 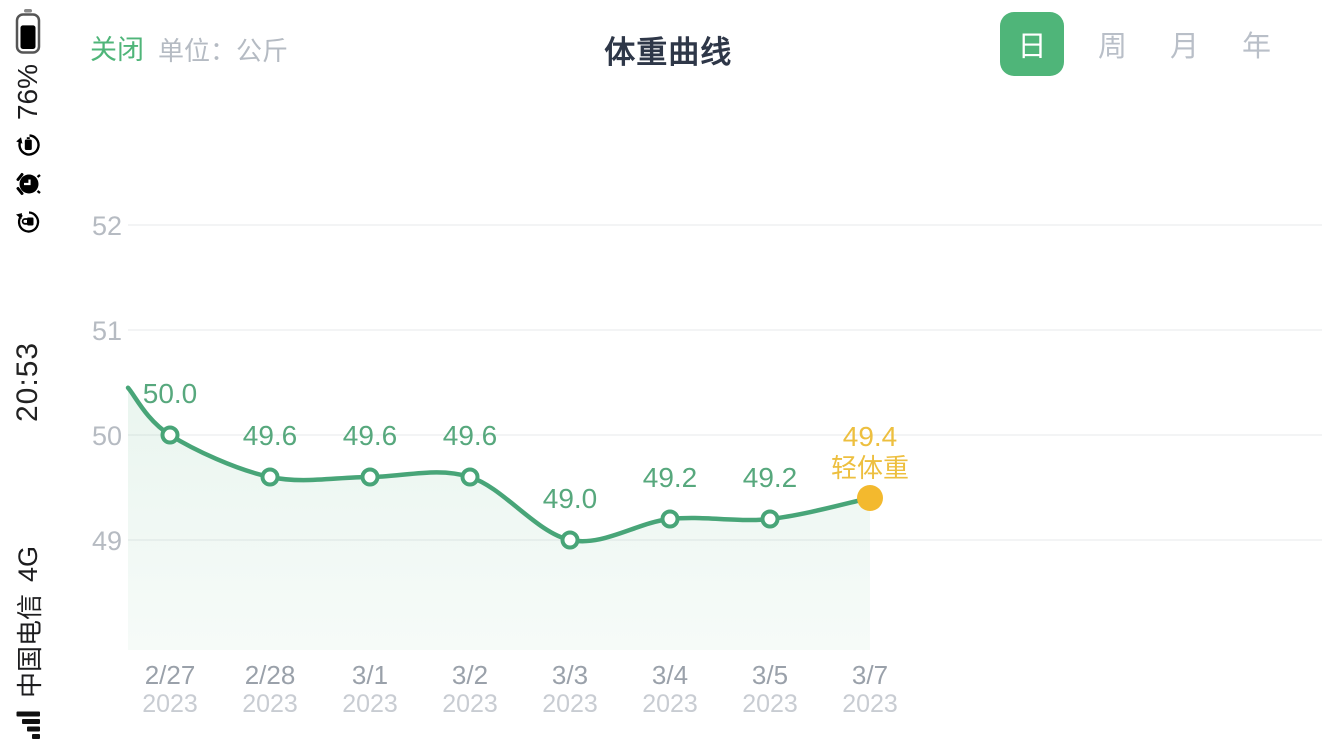 What do you see at coordinates (1256, 44) in the screenshot?
I see `tab-year: 年` at bounding box center [1256, 44].